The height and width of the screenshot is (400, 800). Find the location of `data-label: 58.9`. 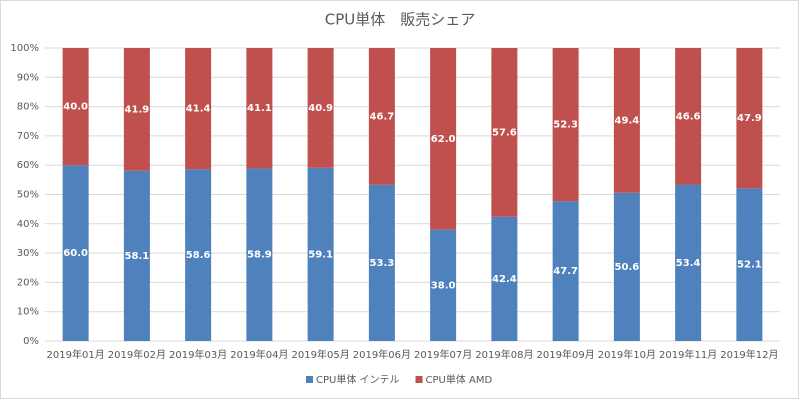

data-label: 58.9 is located at coordinates (259, 255).